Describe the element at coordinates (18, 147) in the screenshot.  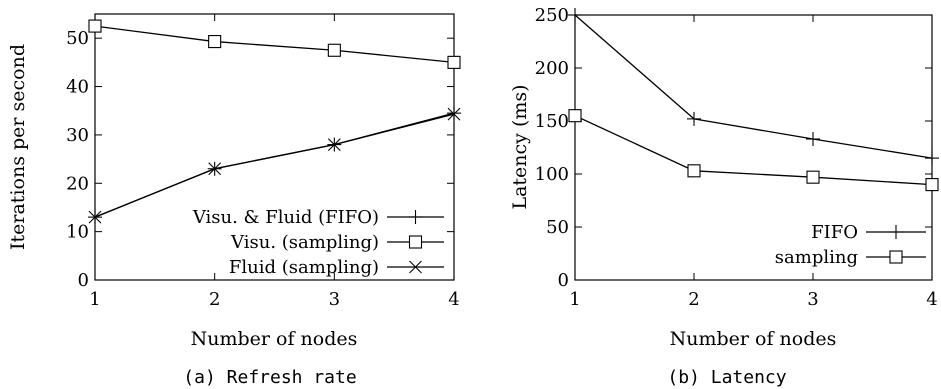
I see `y-axis-label: Iterations per second` at that location.